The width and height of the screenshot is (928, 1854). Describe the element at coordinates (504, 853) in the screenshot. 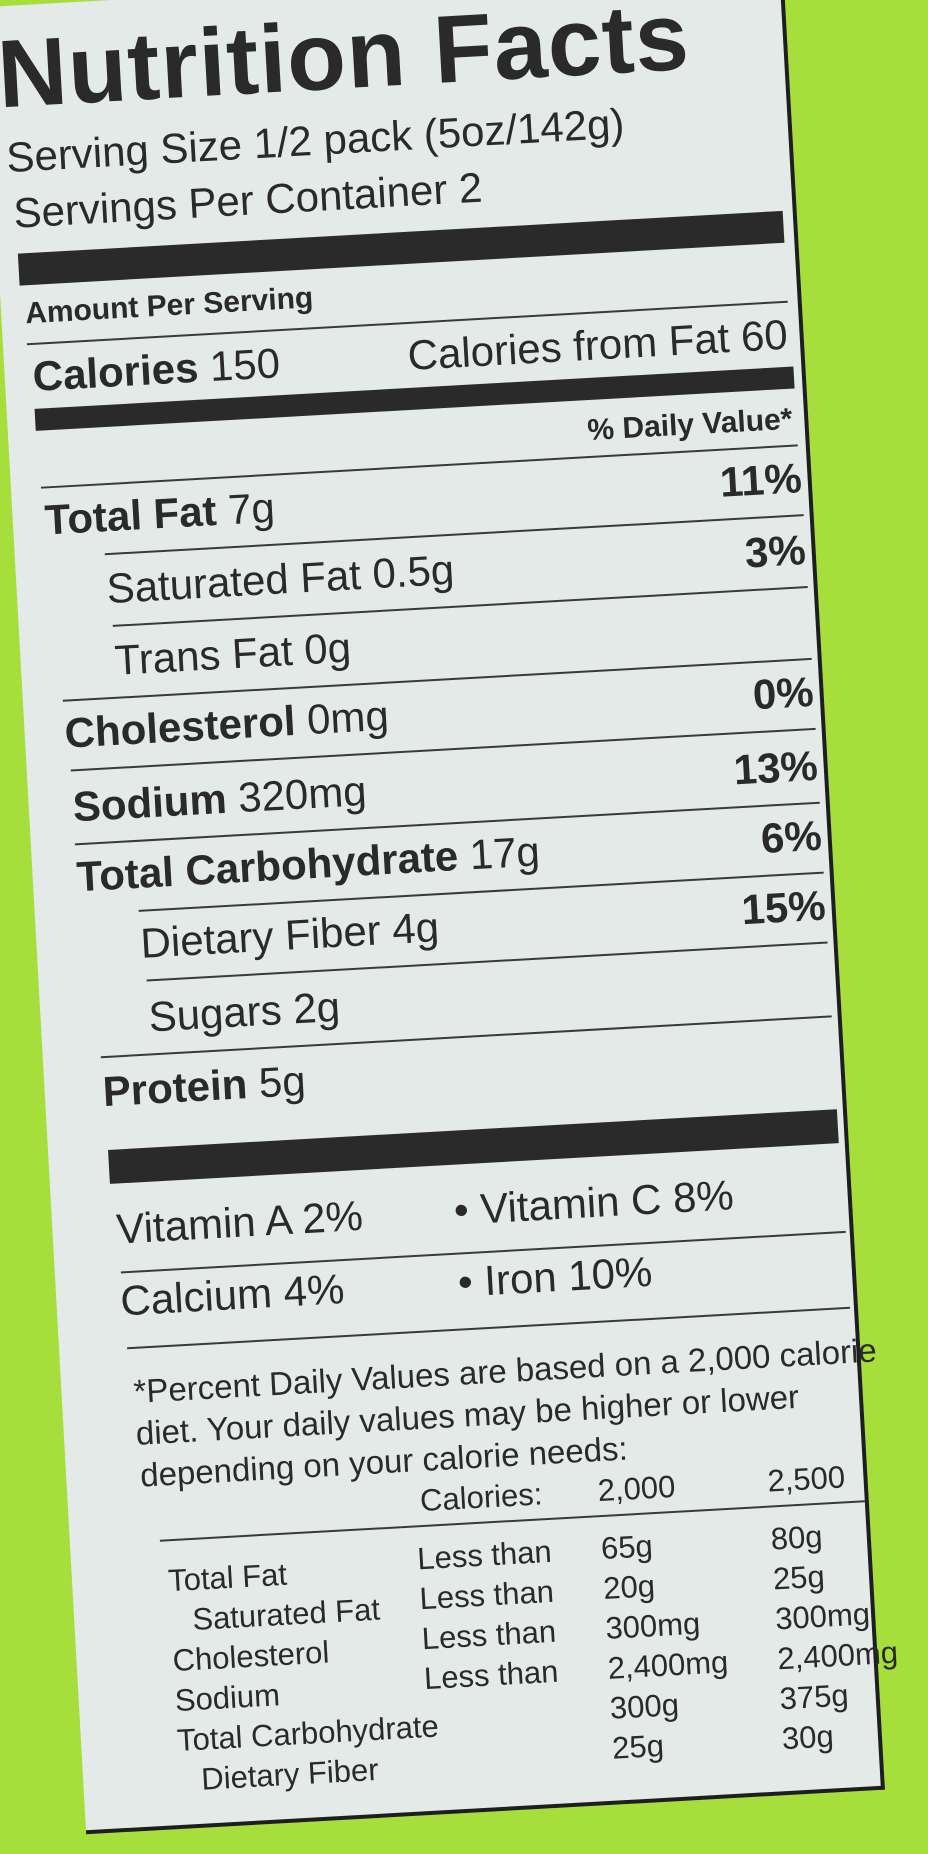

I see `nutrient-amount: 17g` at that location.